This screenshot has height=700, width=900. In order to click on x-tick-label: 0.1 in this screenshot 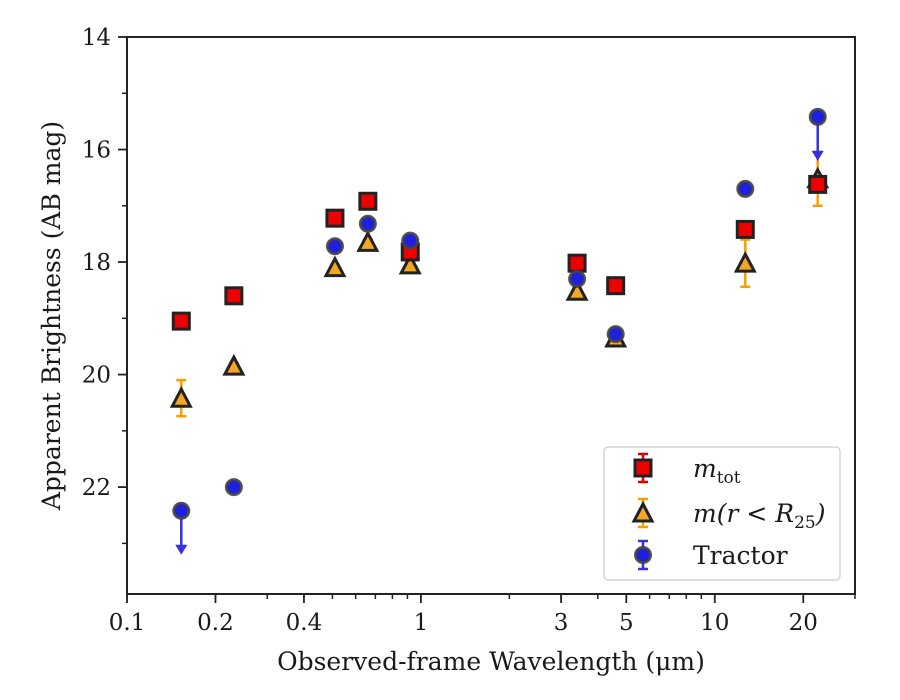, I will do `click(127, 623)`.